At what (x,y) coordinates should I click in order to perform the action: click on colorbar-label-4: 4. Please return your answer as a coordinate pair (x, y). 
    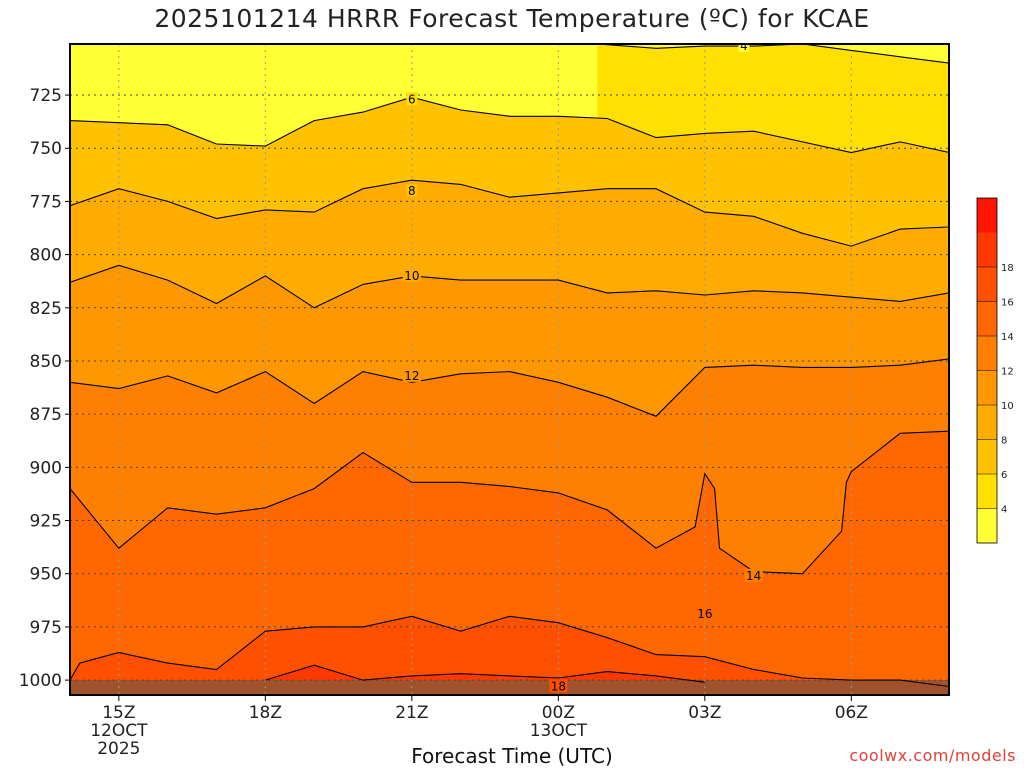
    Looking at the image, I should click on (1004, 510).